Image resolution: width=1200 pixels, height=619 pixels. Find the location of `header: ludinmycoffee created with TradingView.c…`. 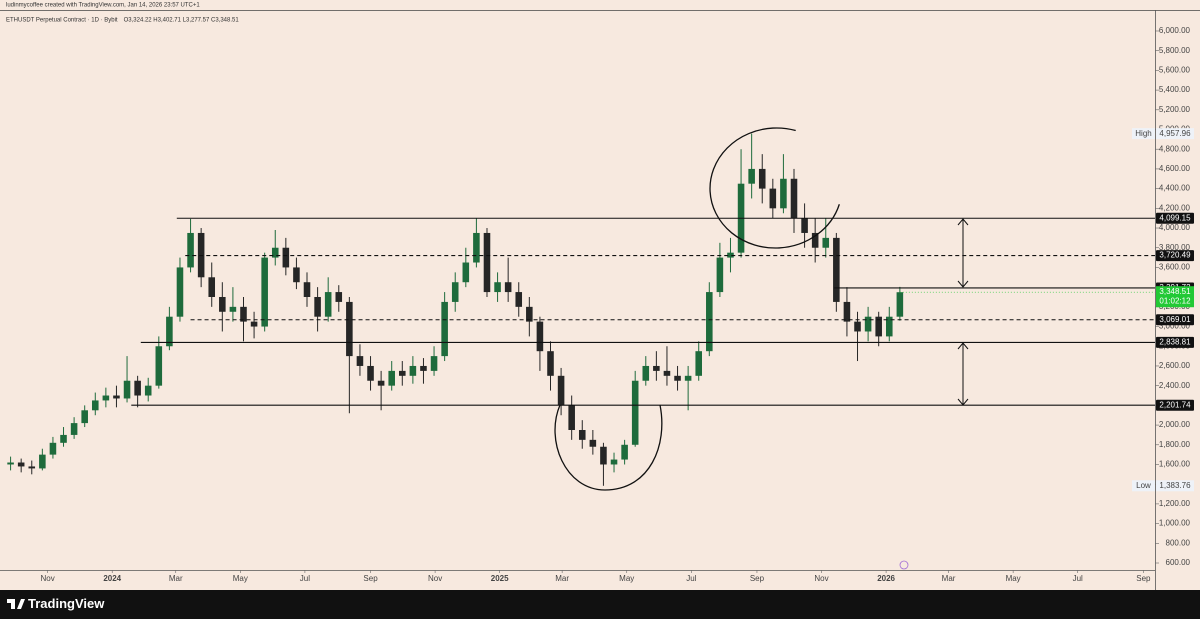

header: ludinmycoffee created with TradingView.c… is located at coordinates (103, 6).